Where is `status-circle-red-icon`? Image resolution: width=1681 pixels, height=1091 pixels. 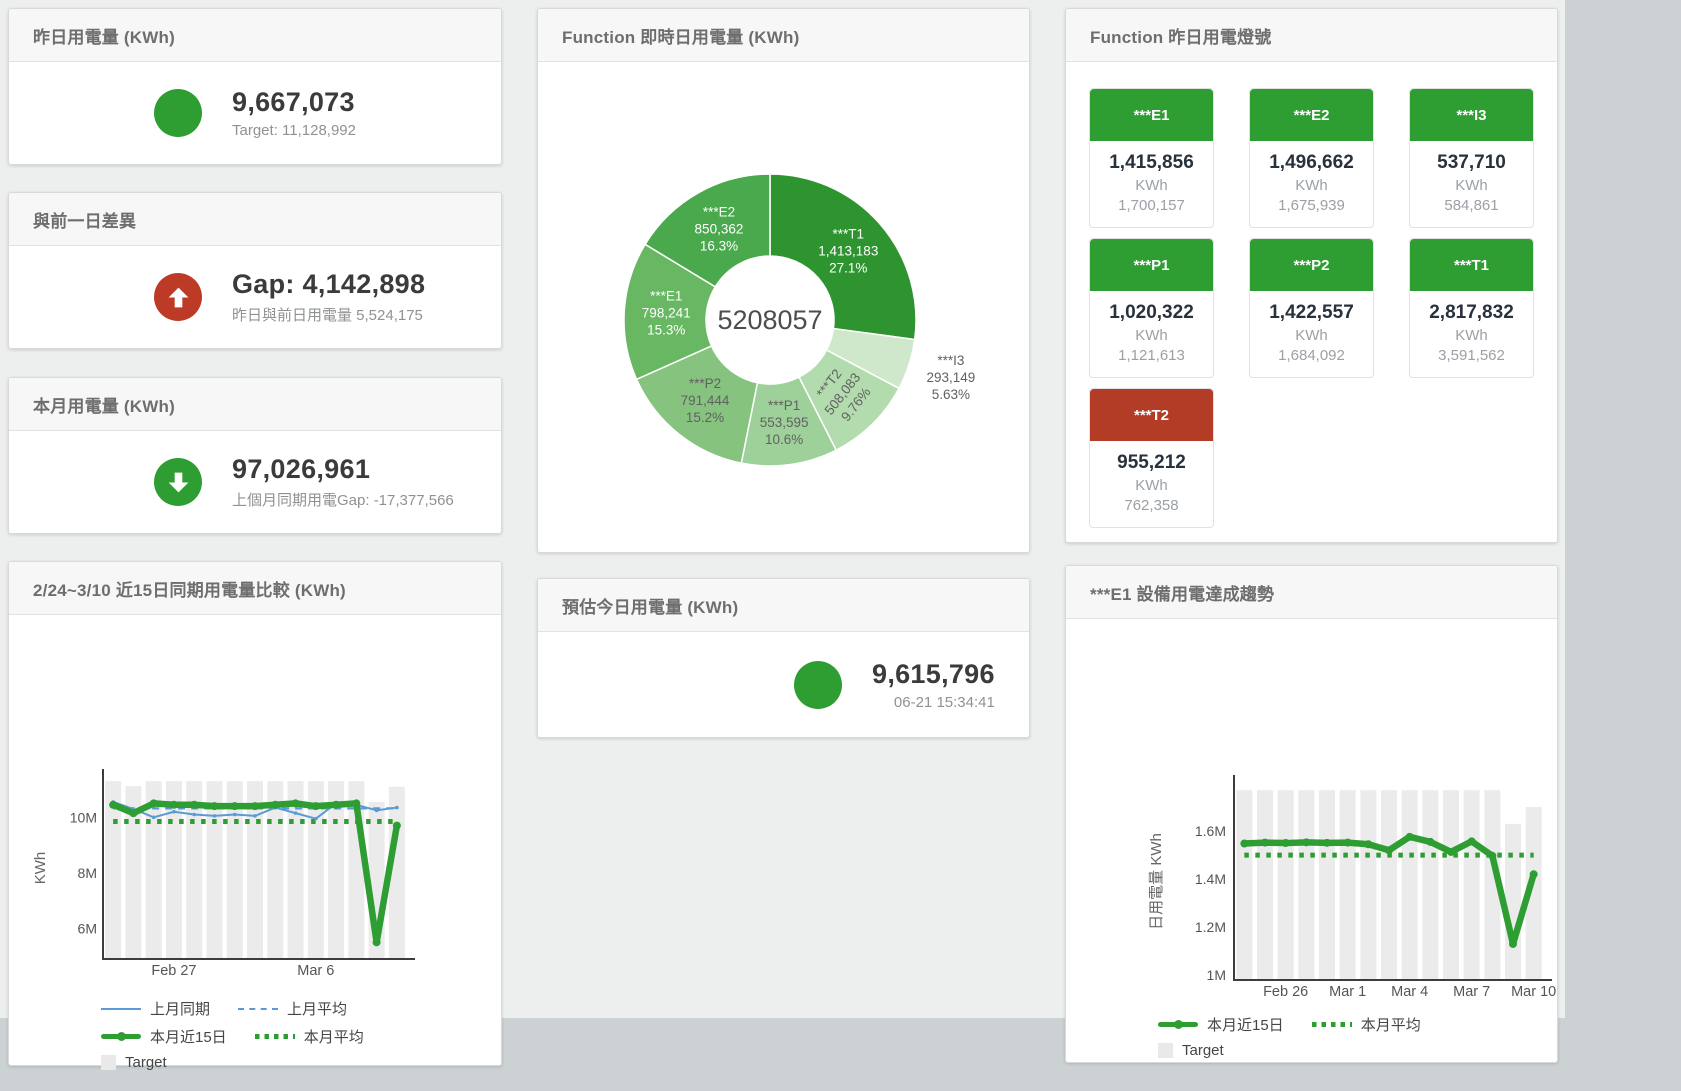
status-circle-red-icon is located at coordinates (178, 297).